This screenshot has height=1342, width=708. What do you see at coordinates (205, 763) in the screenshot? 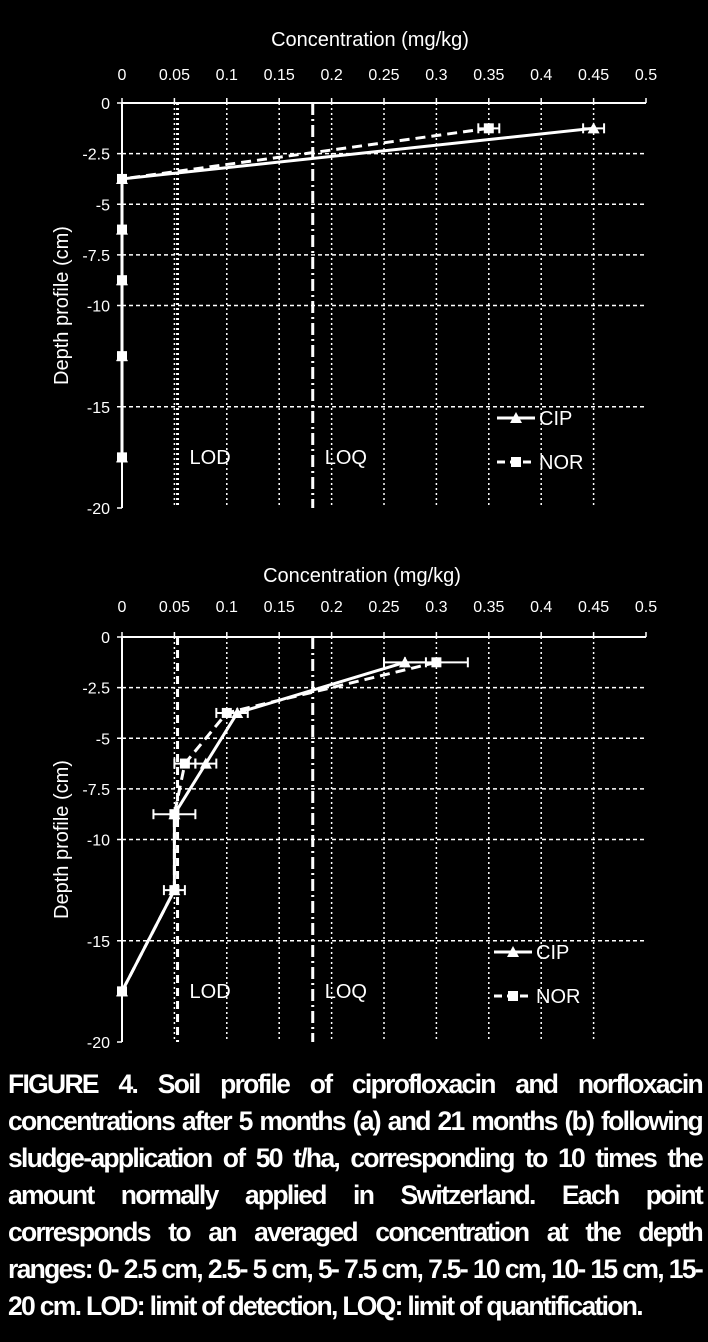
I see `chart-b-series-cip-point` at bounding box center [205, 763].